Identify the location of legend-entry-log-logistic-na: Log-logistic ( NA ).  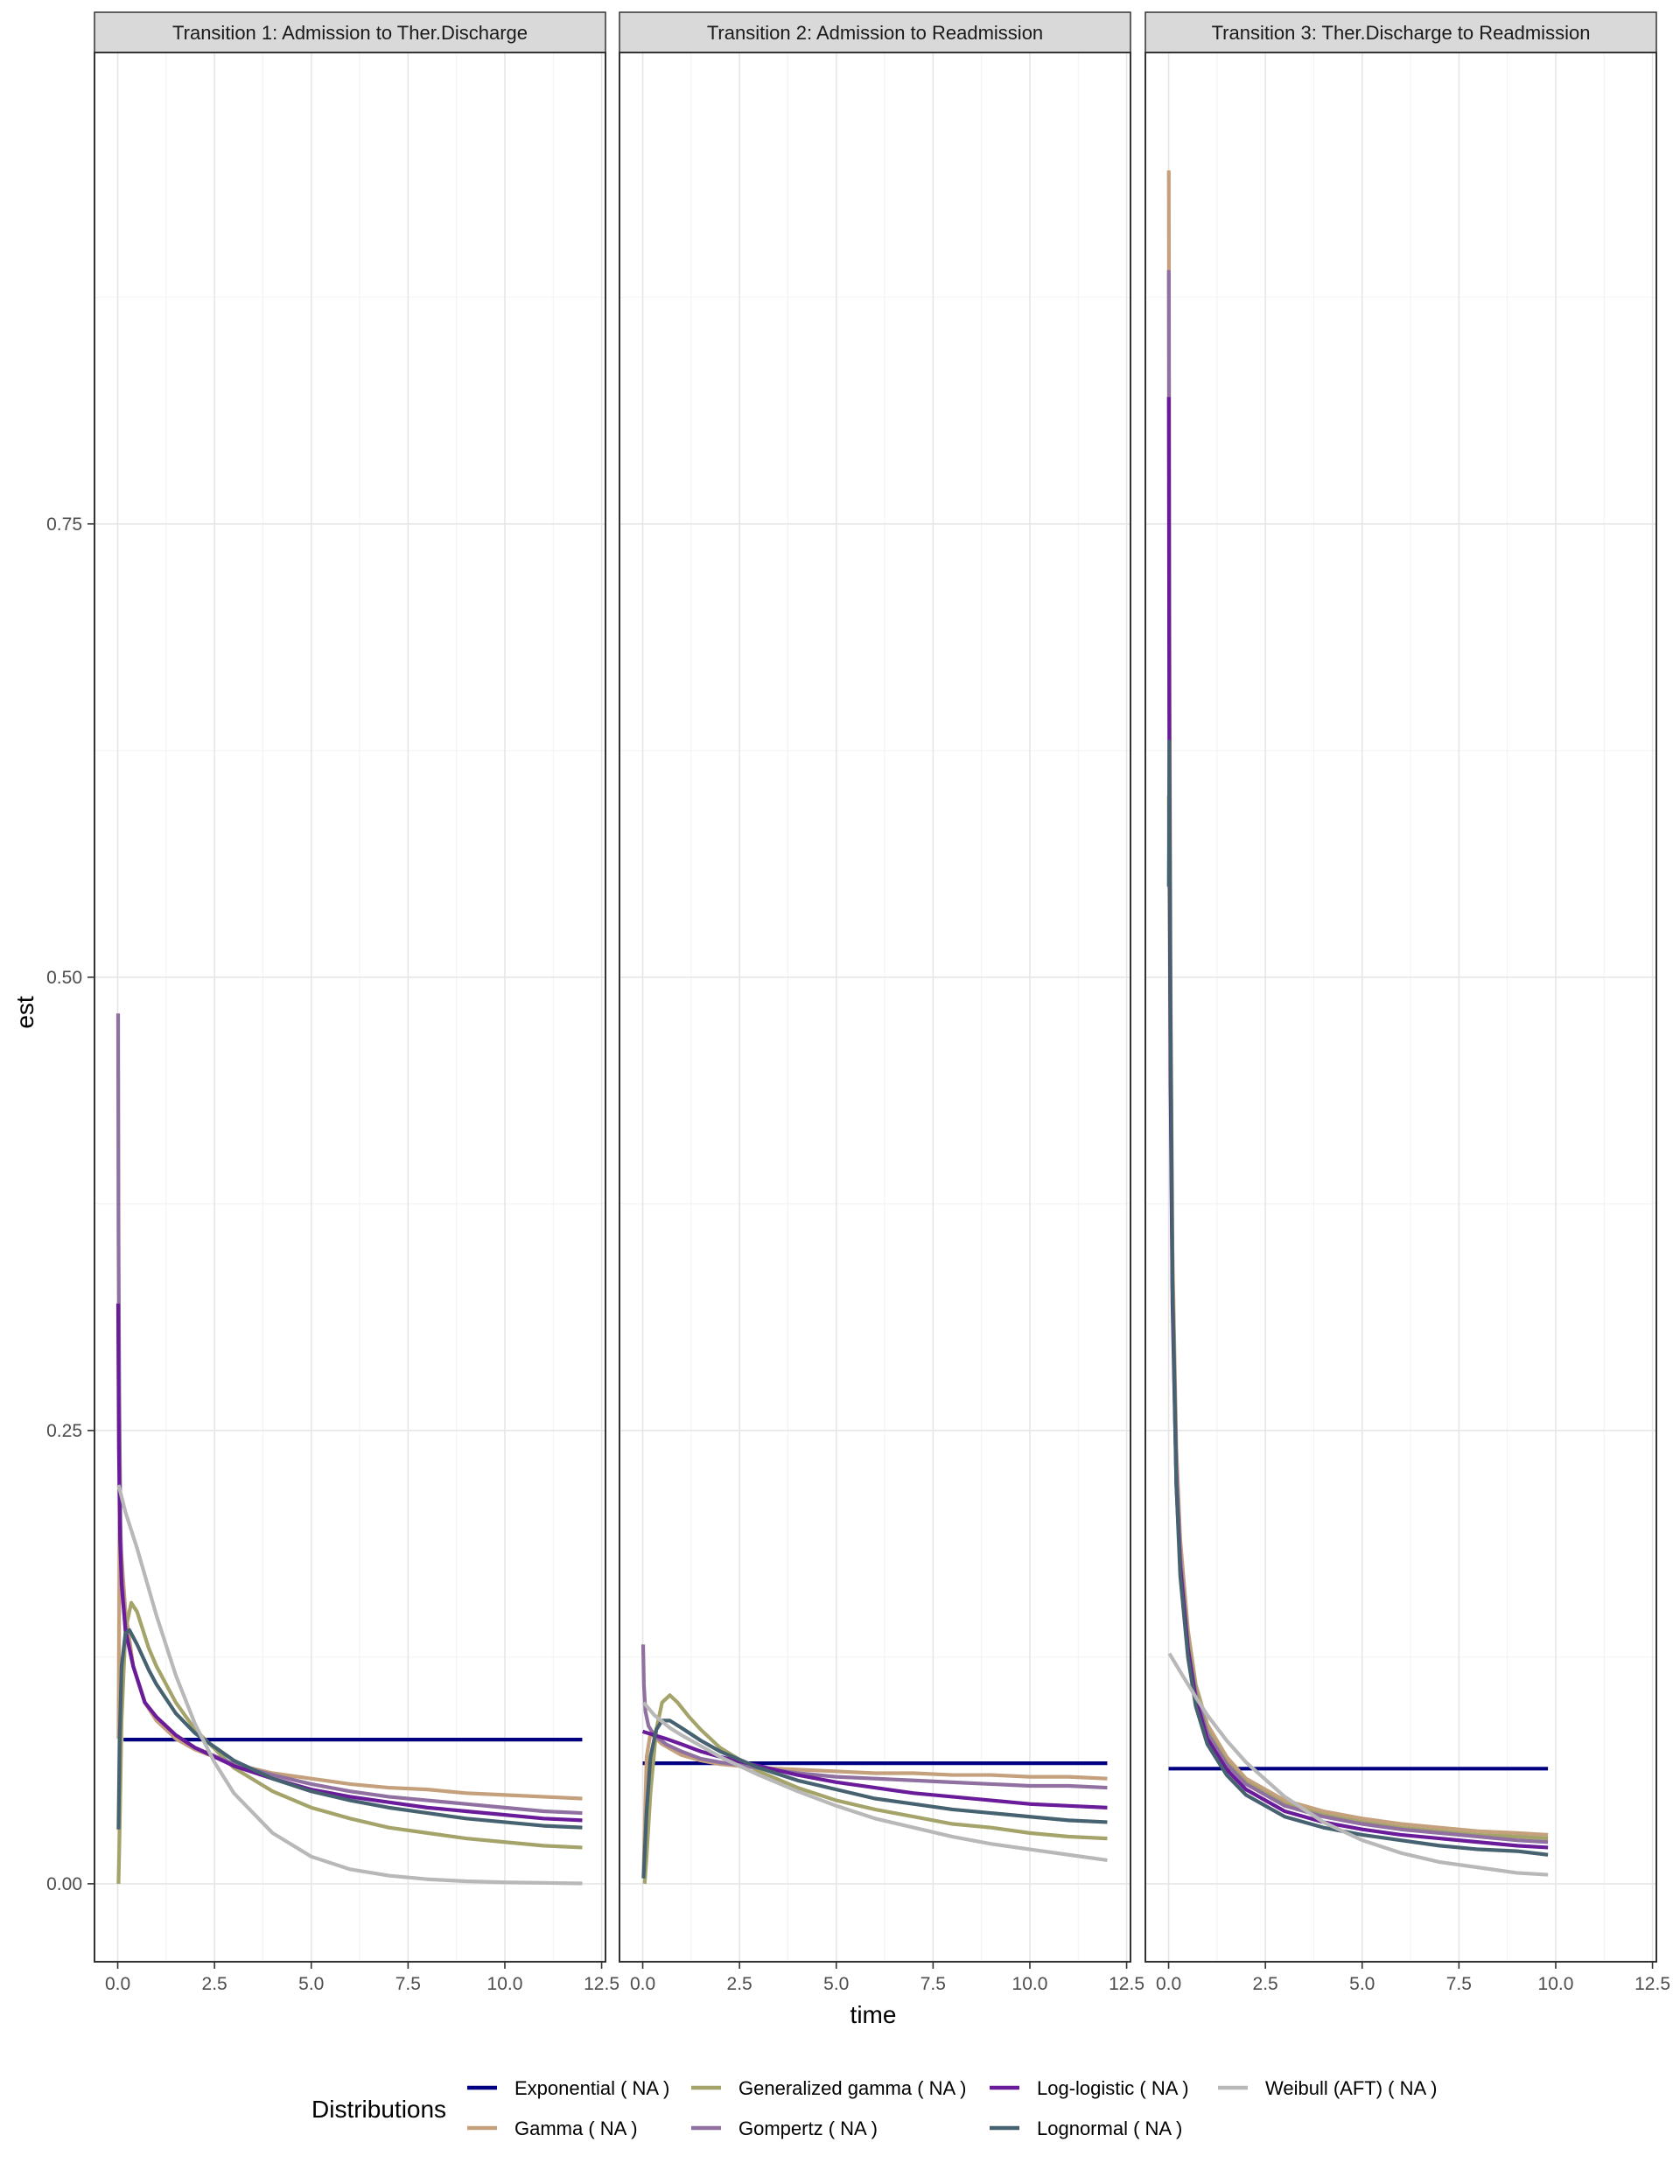
(1089, 2088).